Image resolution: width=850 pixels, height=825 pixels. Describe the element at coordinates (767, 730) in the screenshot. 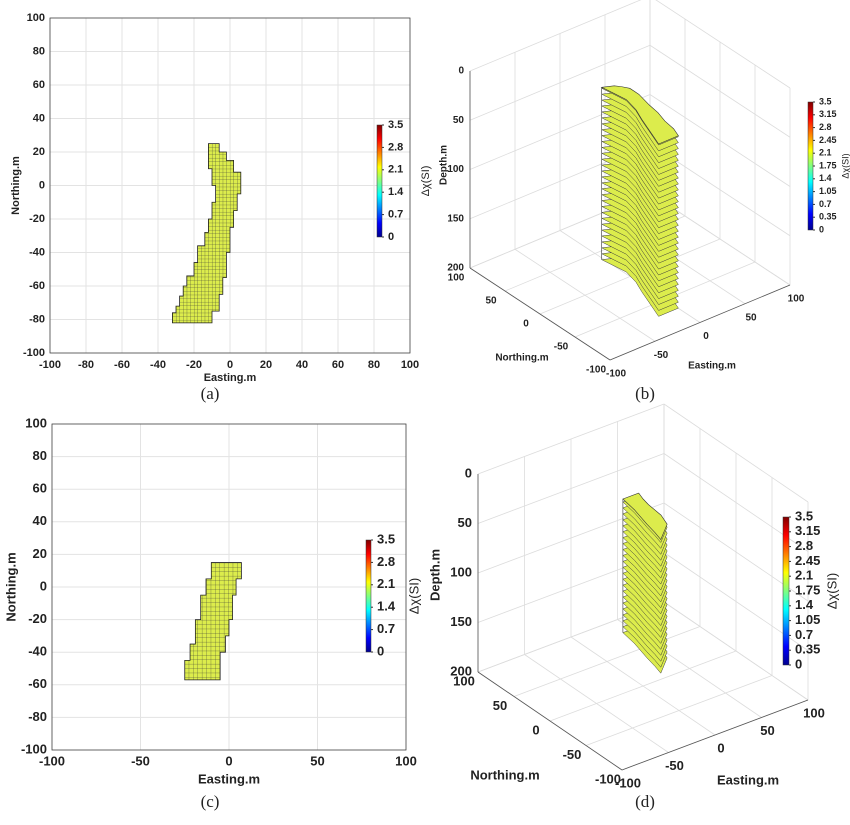

I see `x-tick-label: 50` at that location.